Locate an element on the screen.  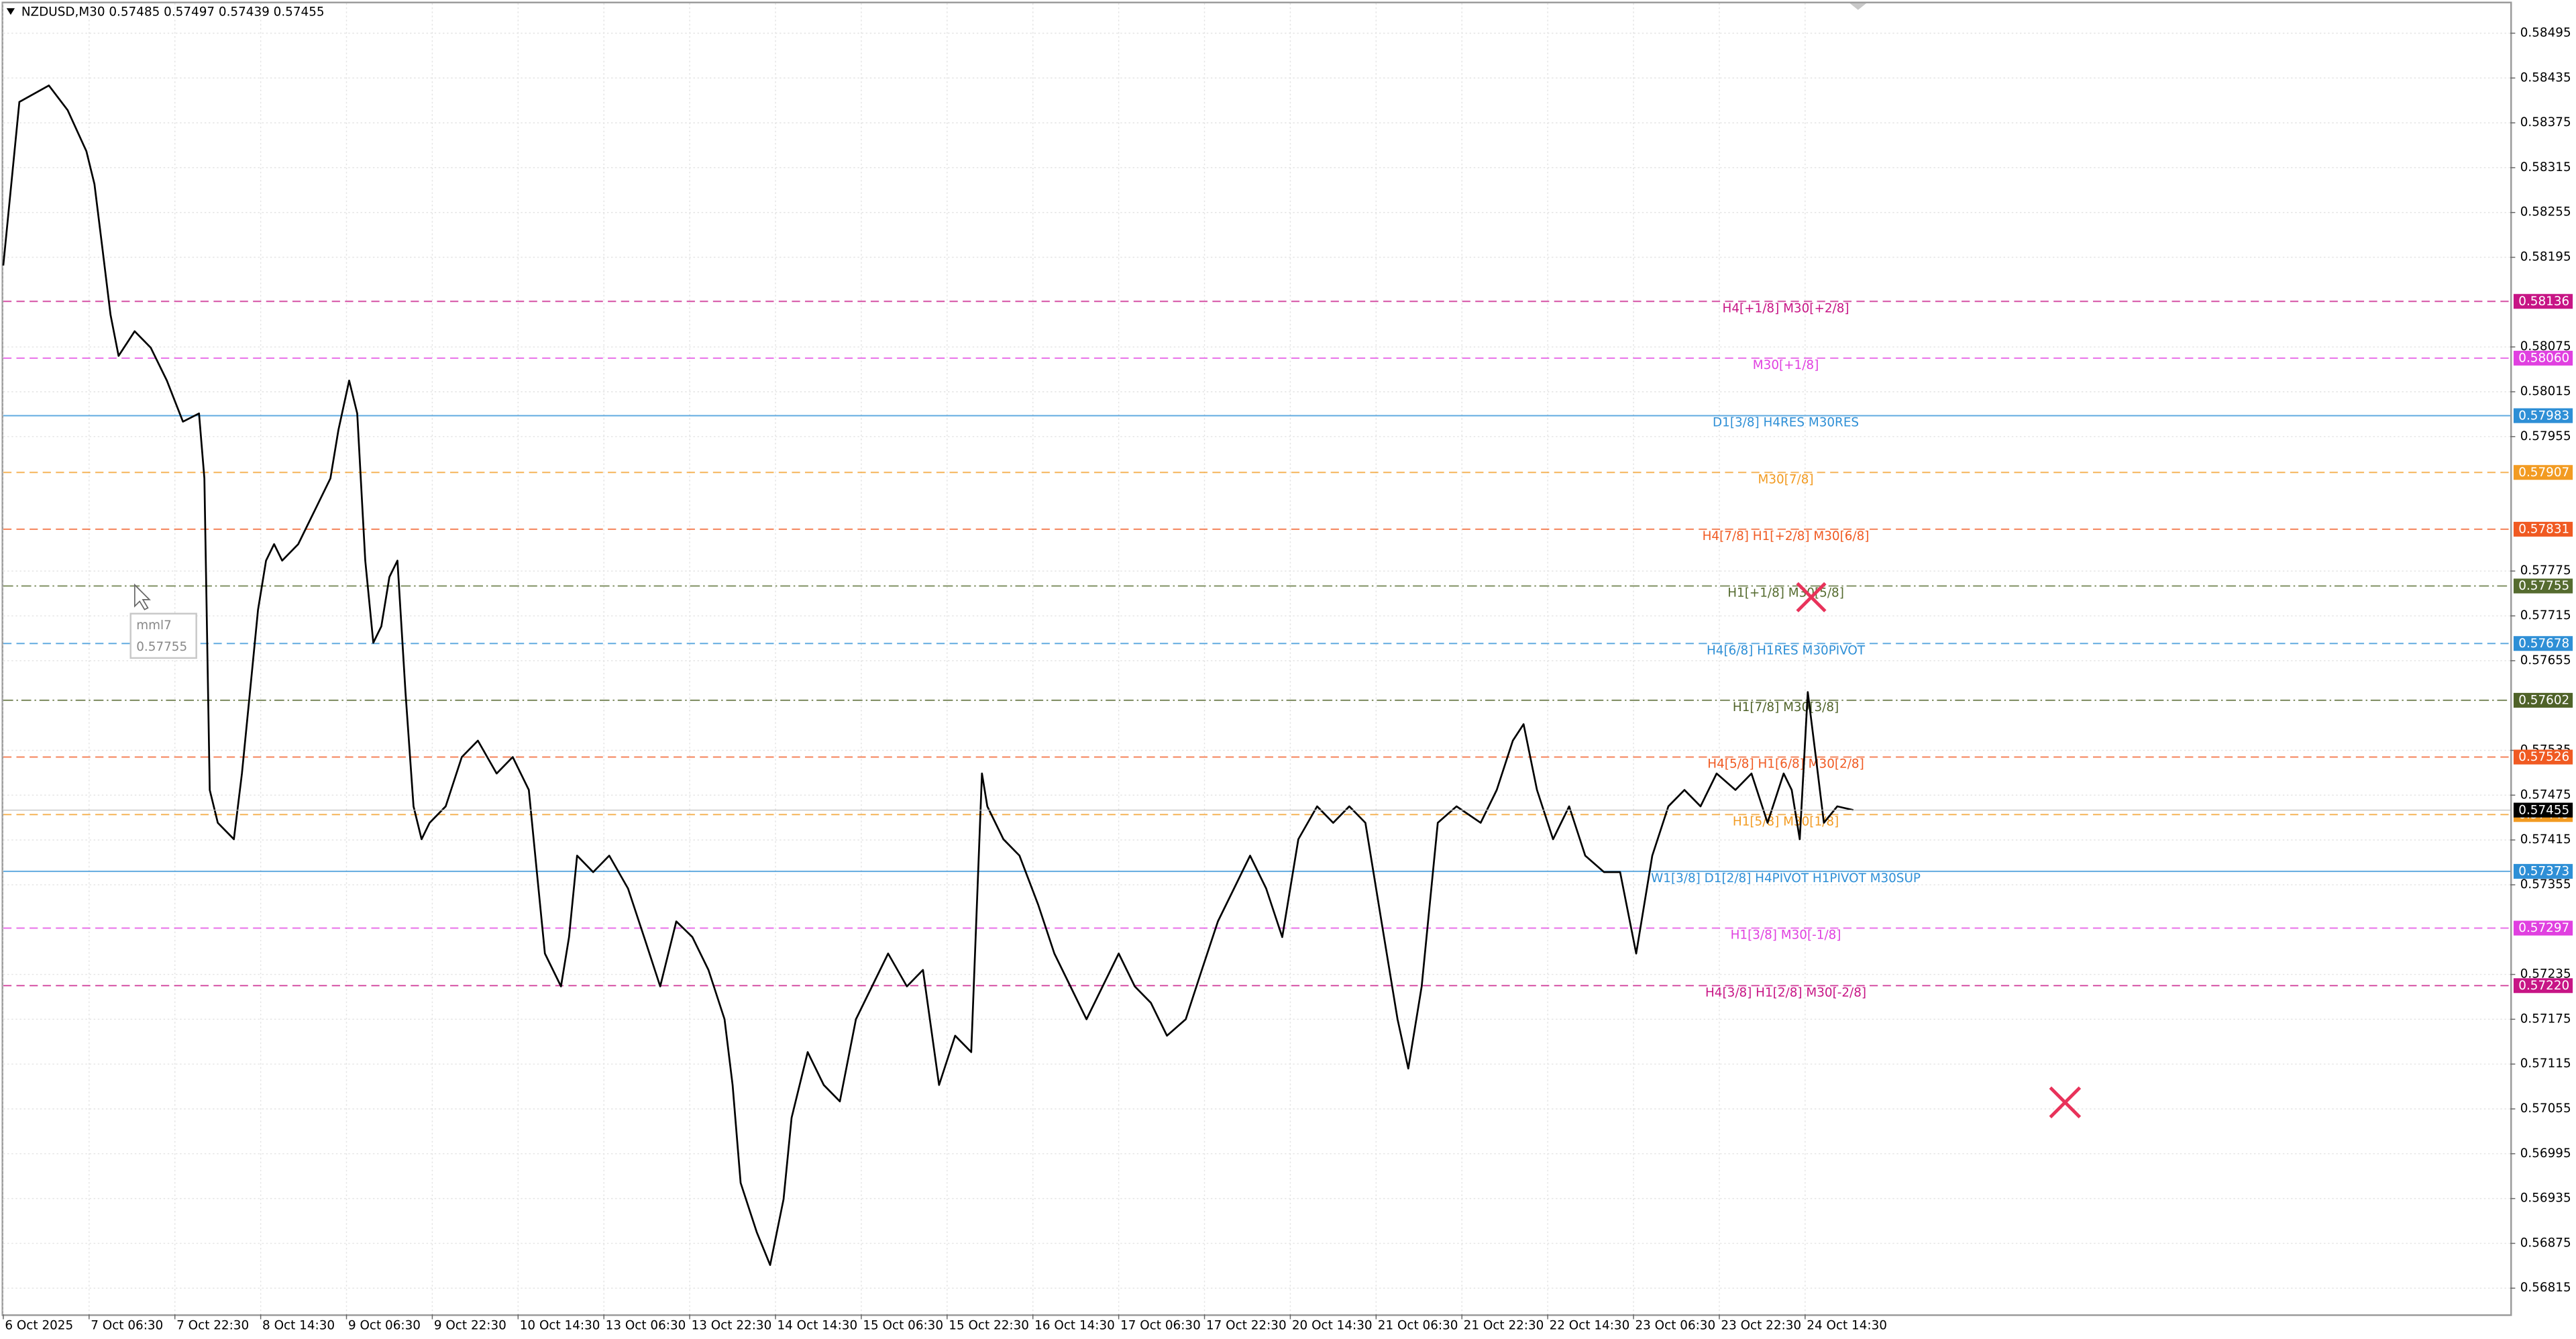
y-tick-label: 0.58495 is located at coordinates (2545, 32).